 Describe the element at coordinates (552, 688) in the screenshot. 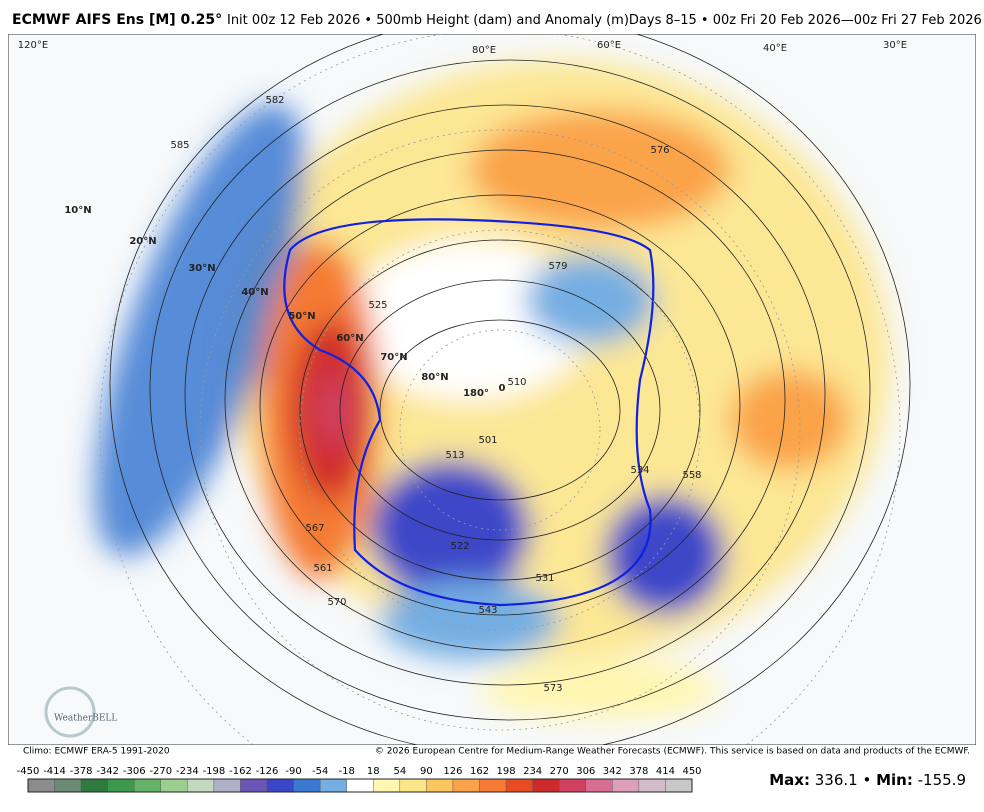

I see `map-label: 573` at that location.